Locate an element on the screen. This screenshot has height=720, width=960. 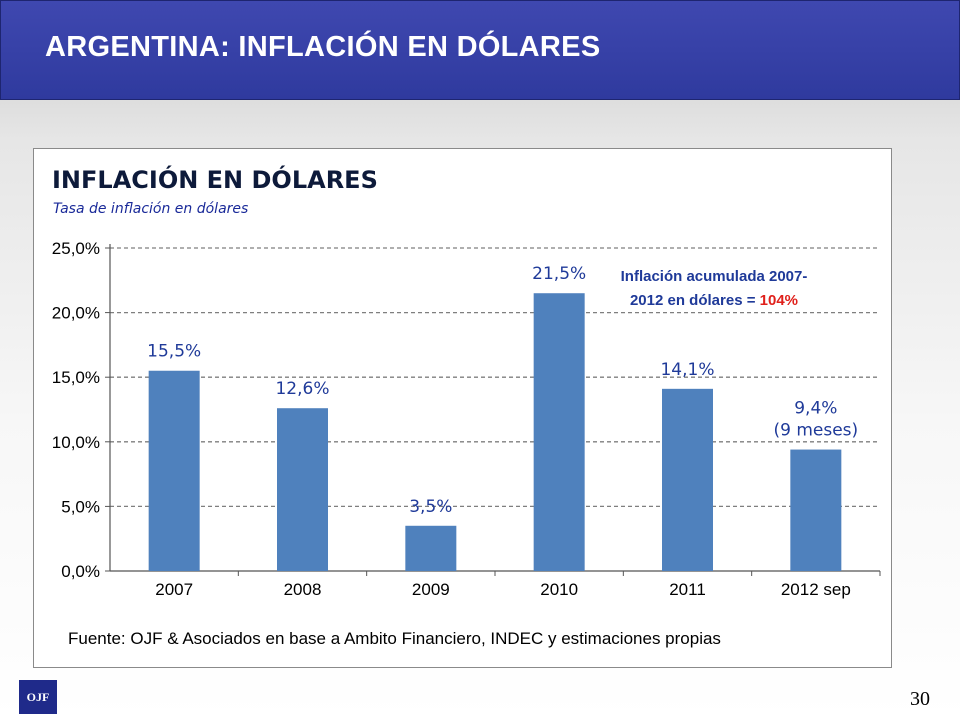
x-tick-label: 2012 sep is located at coordinates (816, 589).